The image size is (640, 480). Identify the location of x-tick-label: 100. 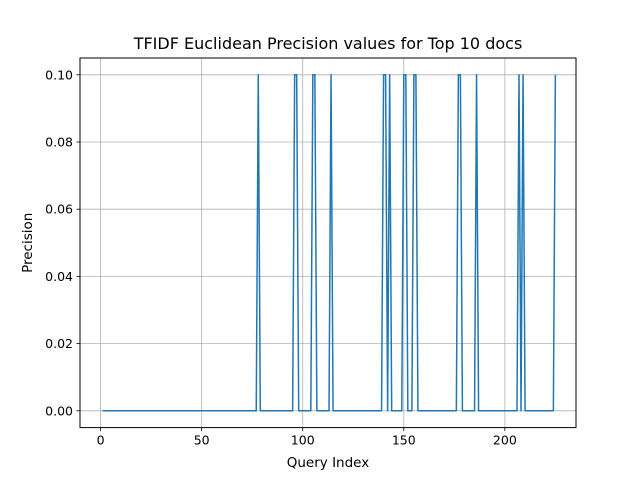
(303, 440).